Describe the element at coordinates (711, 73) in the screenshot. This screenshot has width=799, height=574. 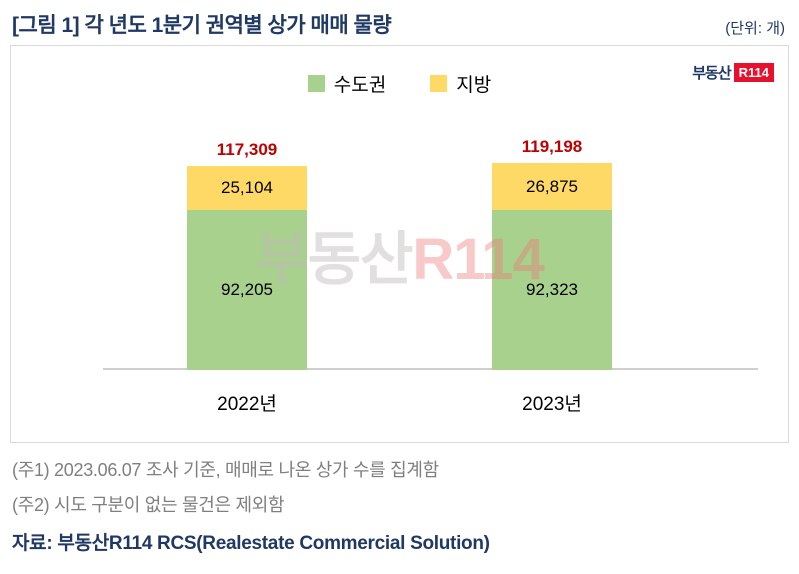
I see `brand-logo-text: 부동산` at that location.